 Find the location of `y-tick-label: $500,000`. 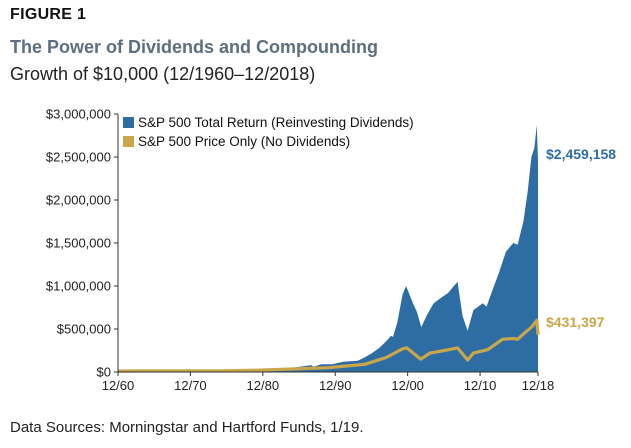

y-tick-label: $500,000 is located at coordinates (84, 329).